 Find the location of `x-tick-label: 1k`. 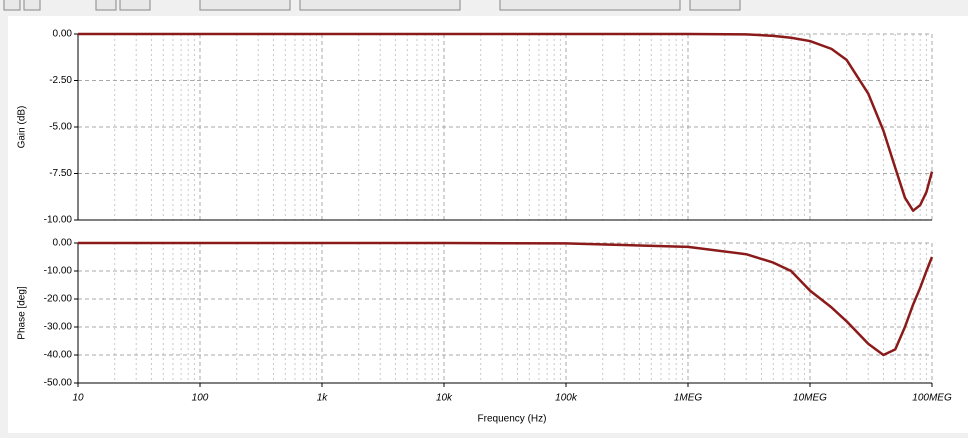

x-tick-label: 1k is located at coordinates (323, 398).